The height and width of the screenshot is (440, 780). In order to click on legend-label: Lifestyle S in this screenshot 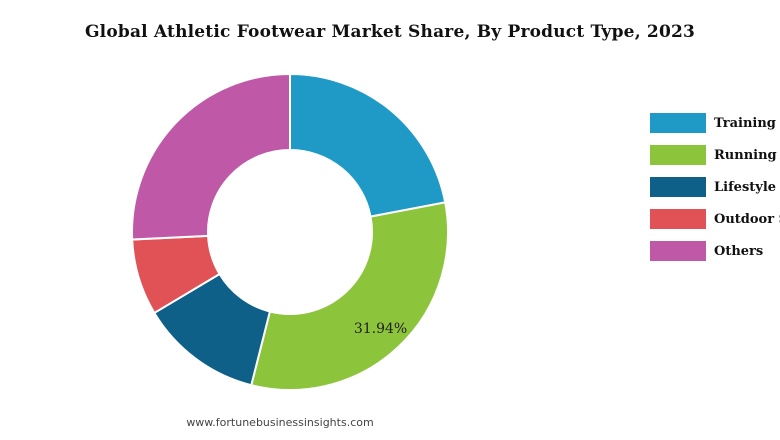, I will do `click(747, 187)`.